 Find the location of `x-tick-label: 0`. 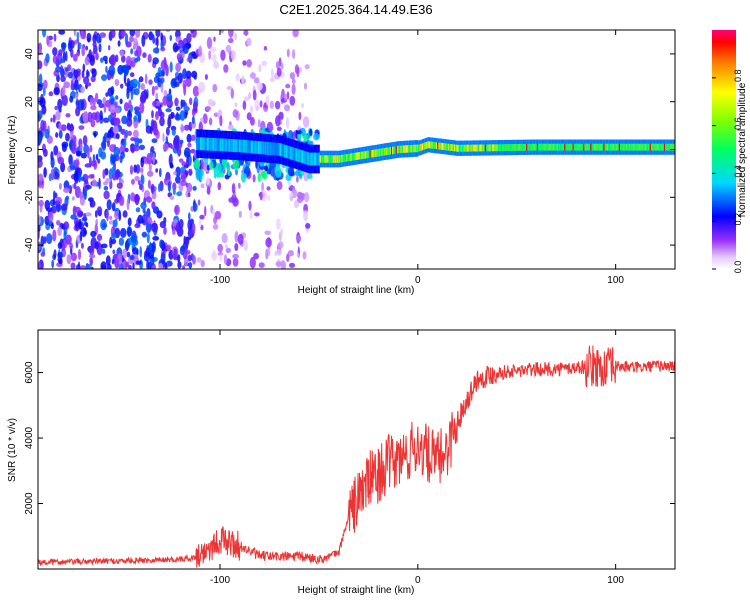

x-tick-label: 0 is located at coordinates (418, 280).